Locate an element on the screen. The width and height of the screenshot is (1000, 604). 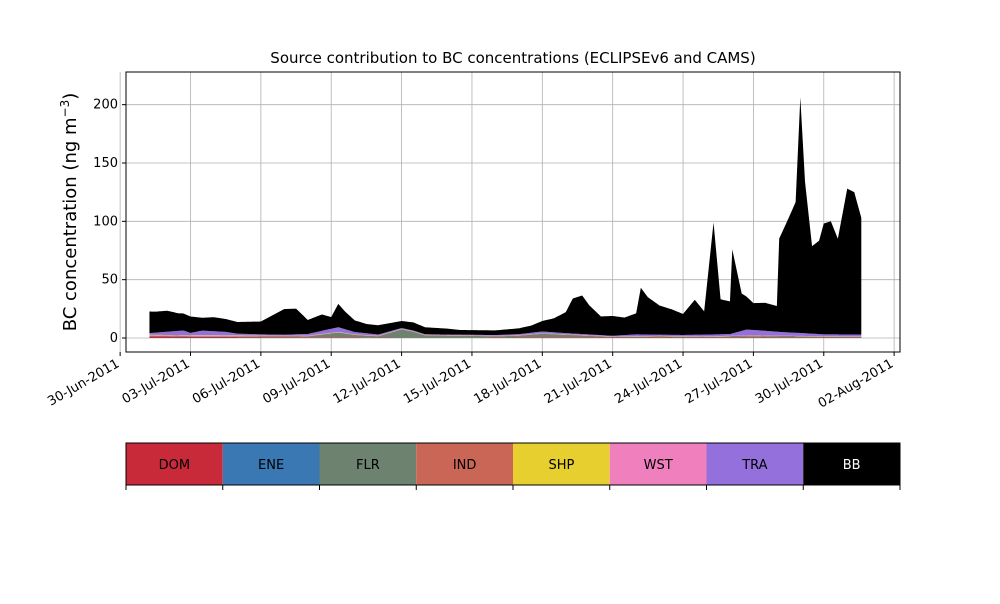
area-dom is located at coordinates (505, 337).